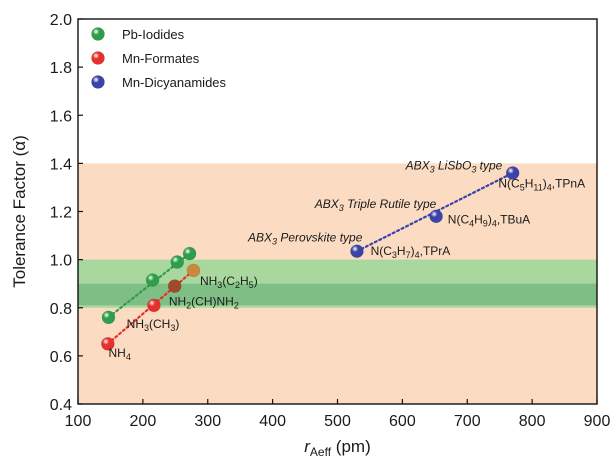  Describe the element at coordinates (541, 184) in the screenshot. I see `cation-label-6: N(C5H11)4,TPnA` at that location.